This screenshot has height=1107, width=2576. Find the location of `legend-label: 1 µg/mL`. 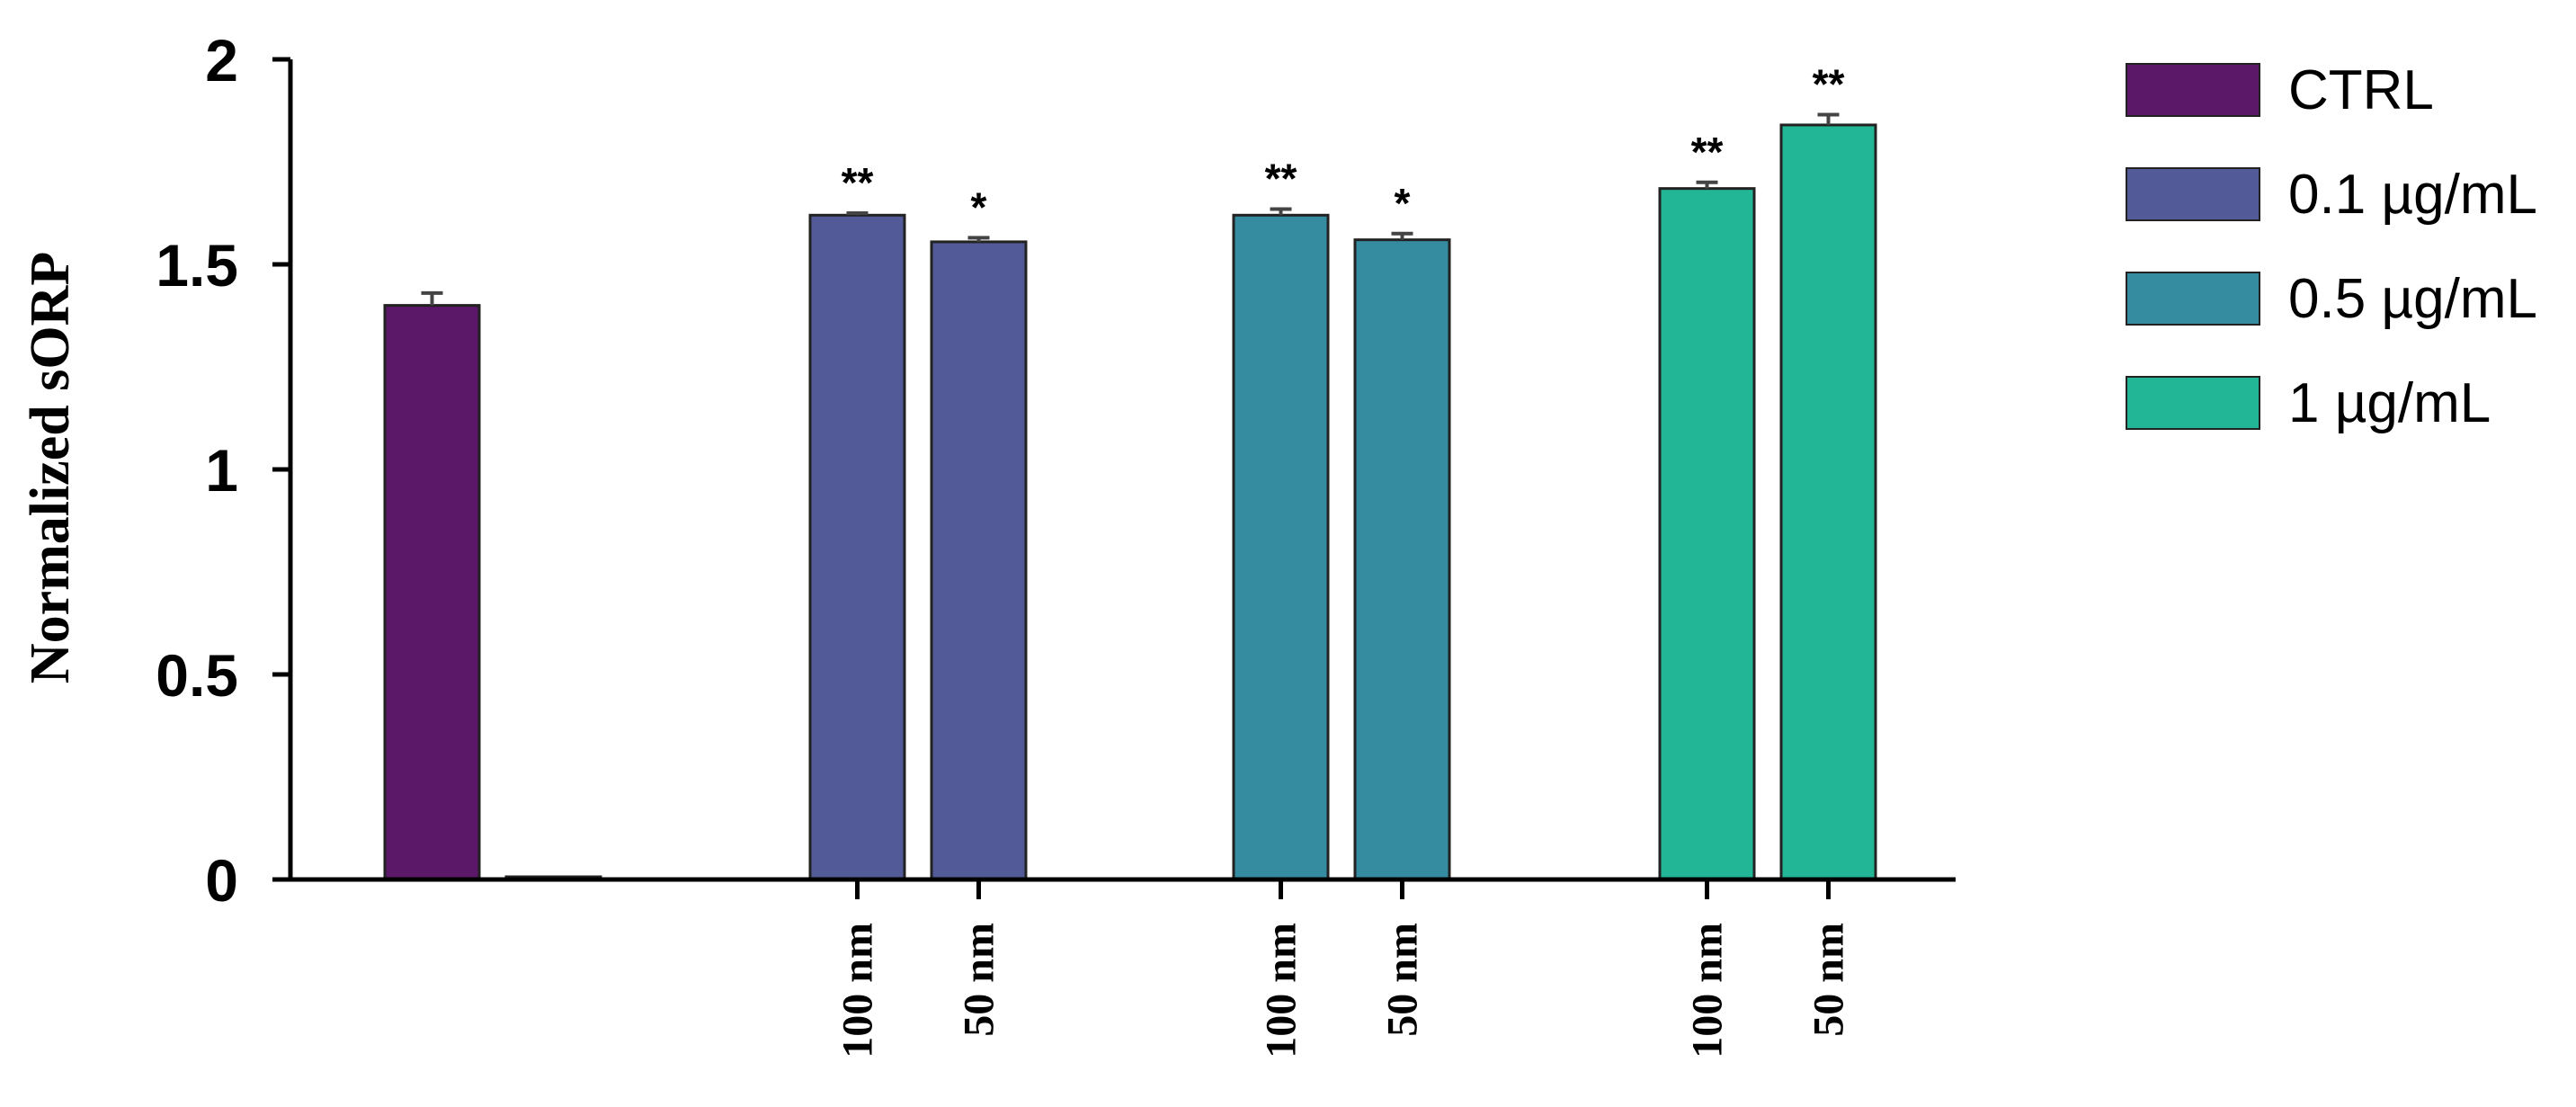

legend-label: 1 µg/mL is located at coordinates (2390, 403).